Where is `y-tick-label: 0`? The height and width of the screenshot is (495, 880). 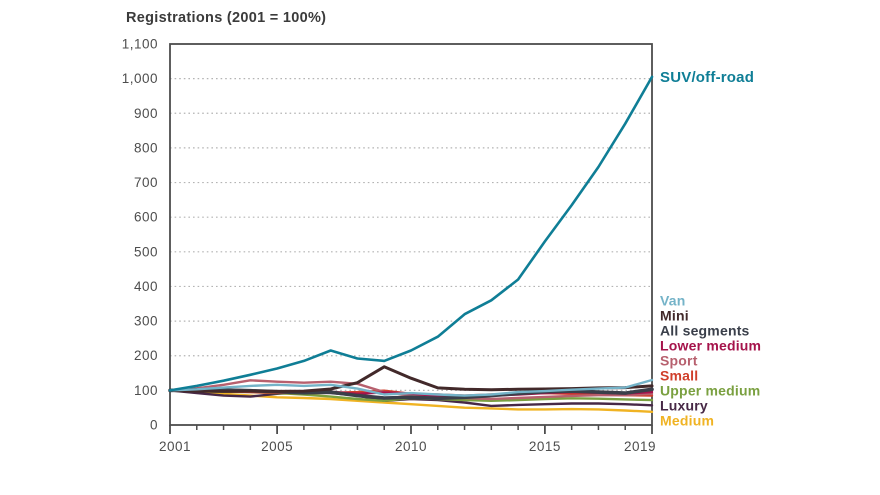 y-tick-label: 0 is located at coordinates (154, 425).